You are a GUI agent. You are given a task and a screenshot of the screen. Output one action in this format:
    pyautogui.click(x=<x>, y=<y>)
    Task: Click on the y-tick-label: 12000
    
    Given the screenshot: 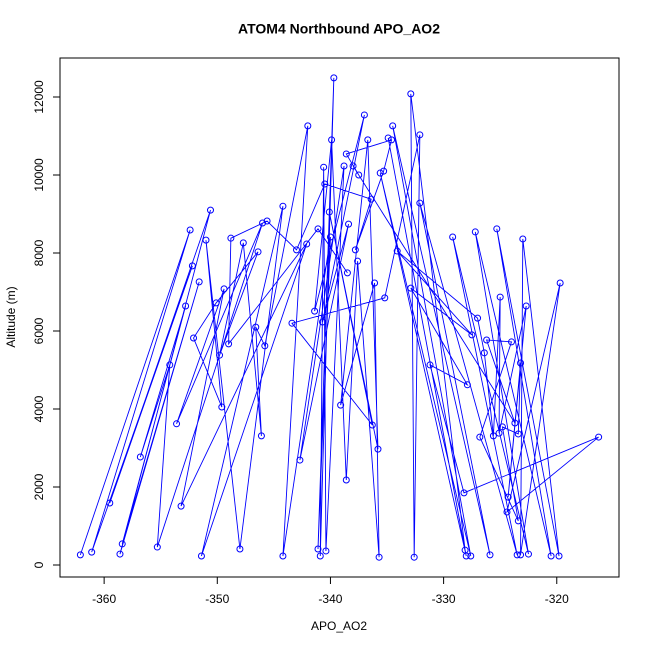 What is the action you would take?
    pyautogui.click(x=39, y=97)
    